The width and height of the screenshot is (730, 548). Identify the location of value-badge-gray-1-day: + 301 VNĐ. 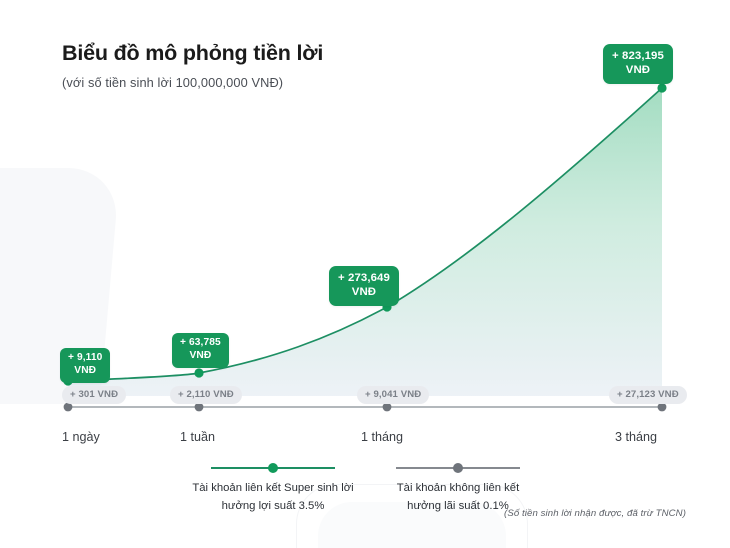
(94, 395).